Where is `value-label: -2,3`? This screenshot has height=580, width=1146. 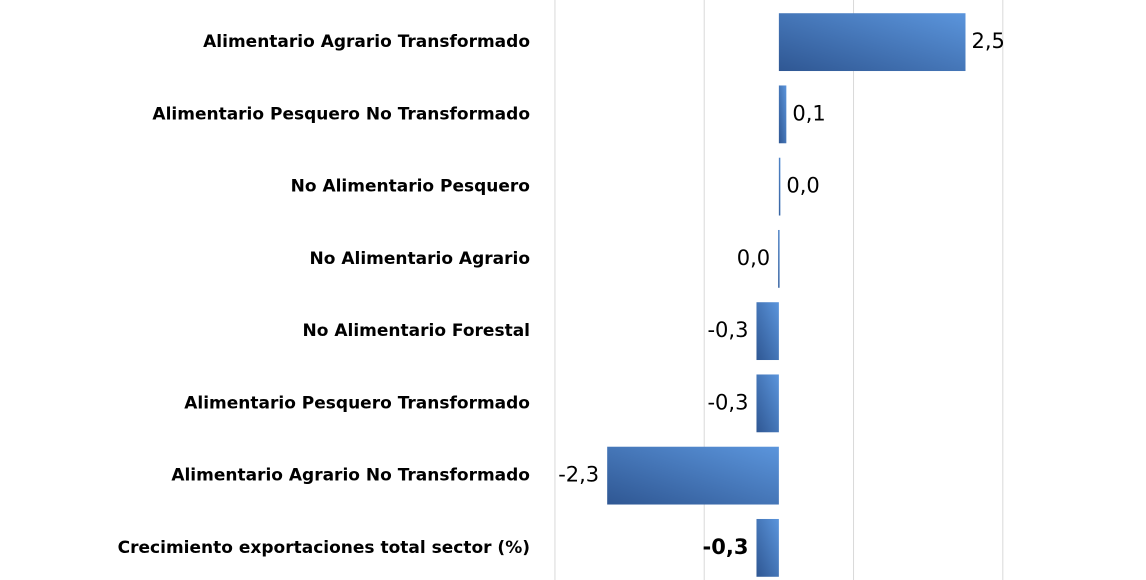
value-label: -2,3 is located at coordinates (578, 475).